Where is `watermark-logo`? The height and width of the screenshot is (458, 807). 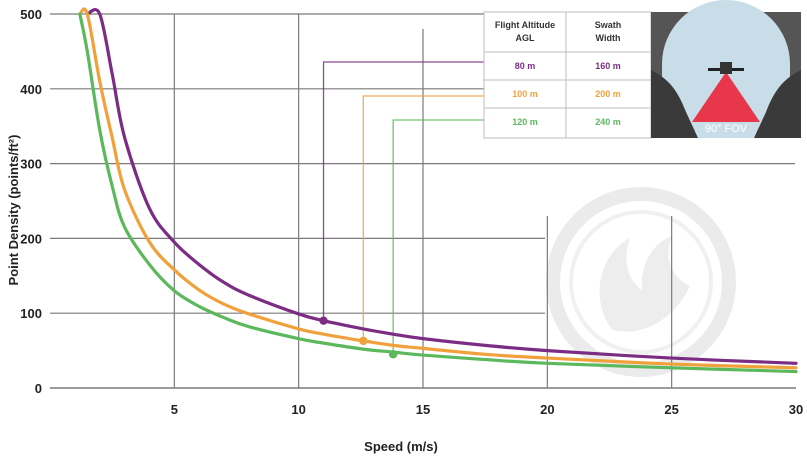 watermark-logo is located at coordinates (641, 282).